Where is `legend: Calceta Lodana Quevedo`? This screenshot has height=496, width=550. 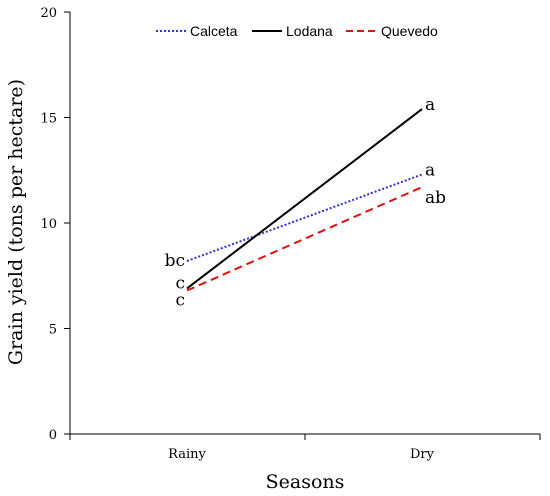
legend: Calceta Lodana Quevedo is located at coordinates (297, 31).